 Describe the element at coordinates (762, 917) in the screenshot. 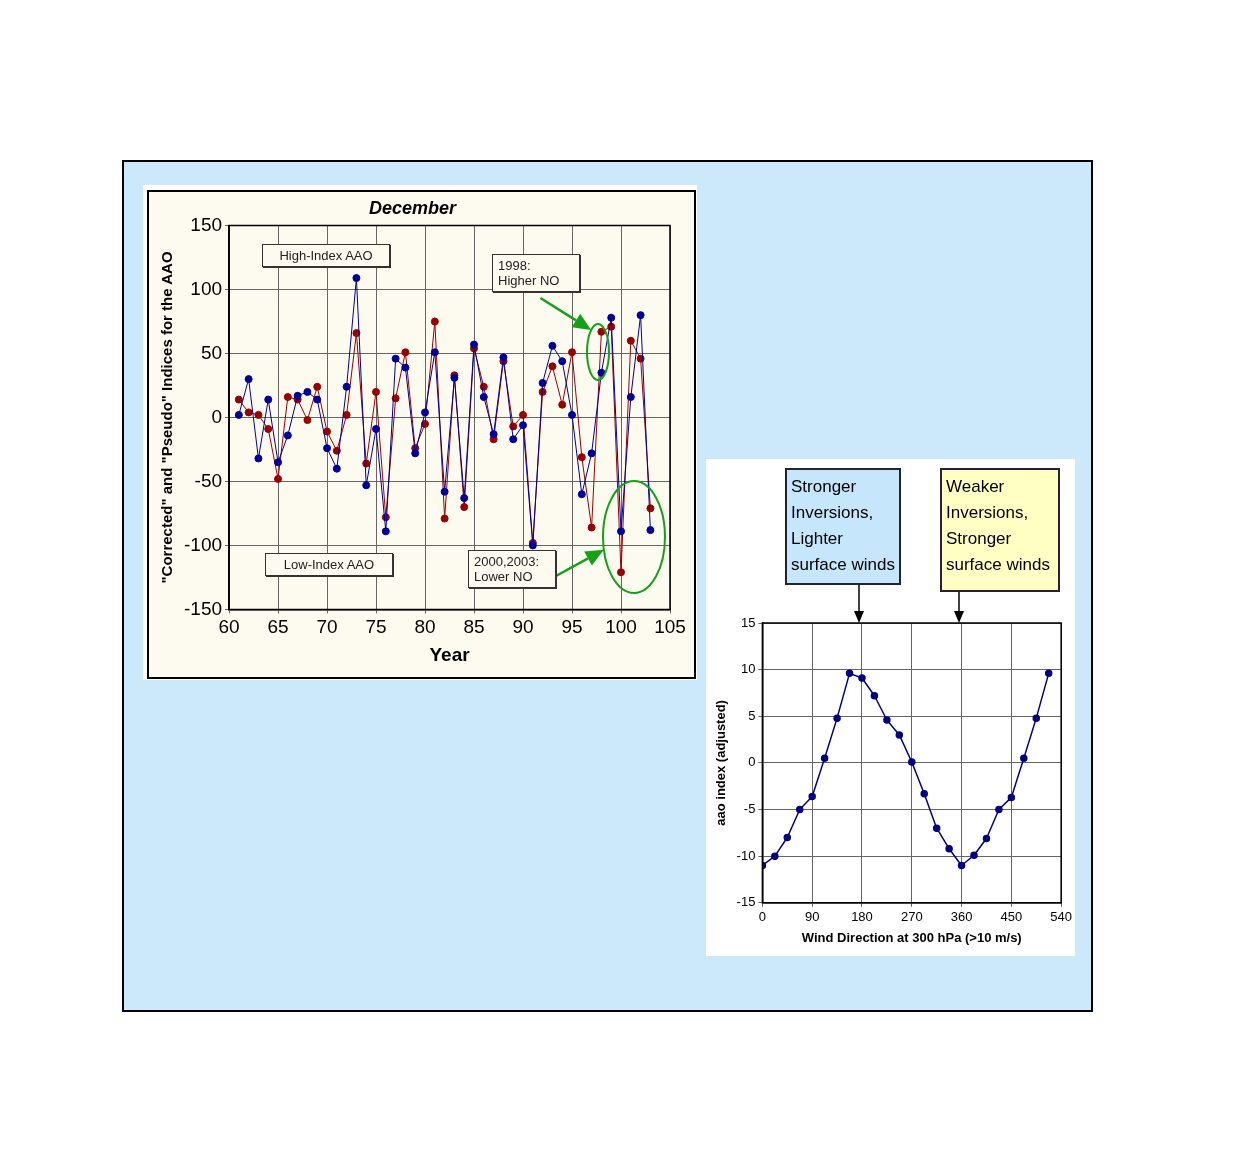

I see `x-tick-label: 0` at that location.